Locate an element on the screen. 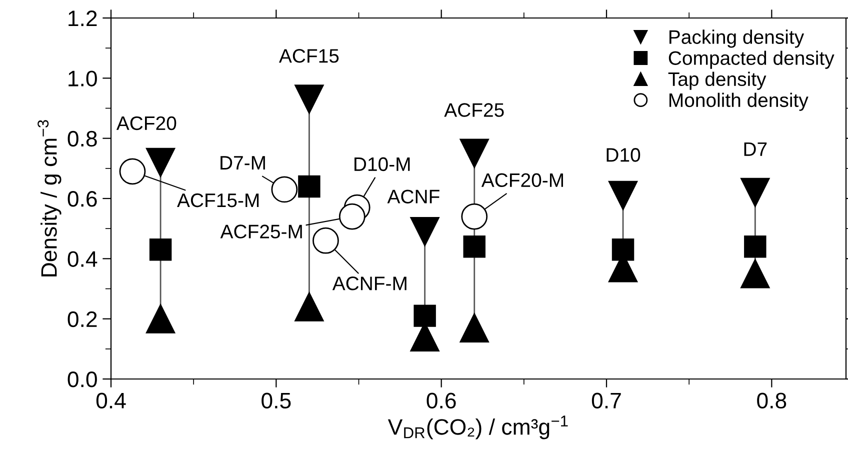  y-axis-title: Density / g cm$^{−3}$ is located at coordinates (50, 198).